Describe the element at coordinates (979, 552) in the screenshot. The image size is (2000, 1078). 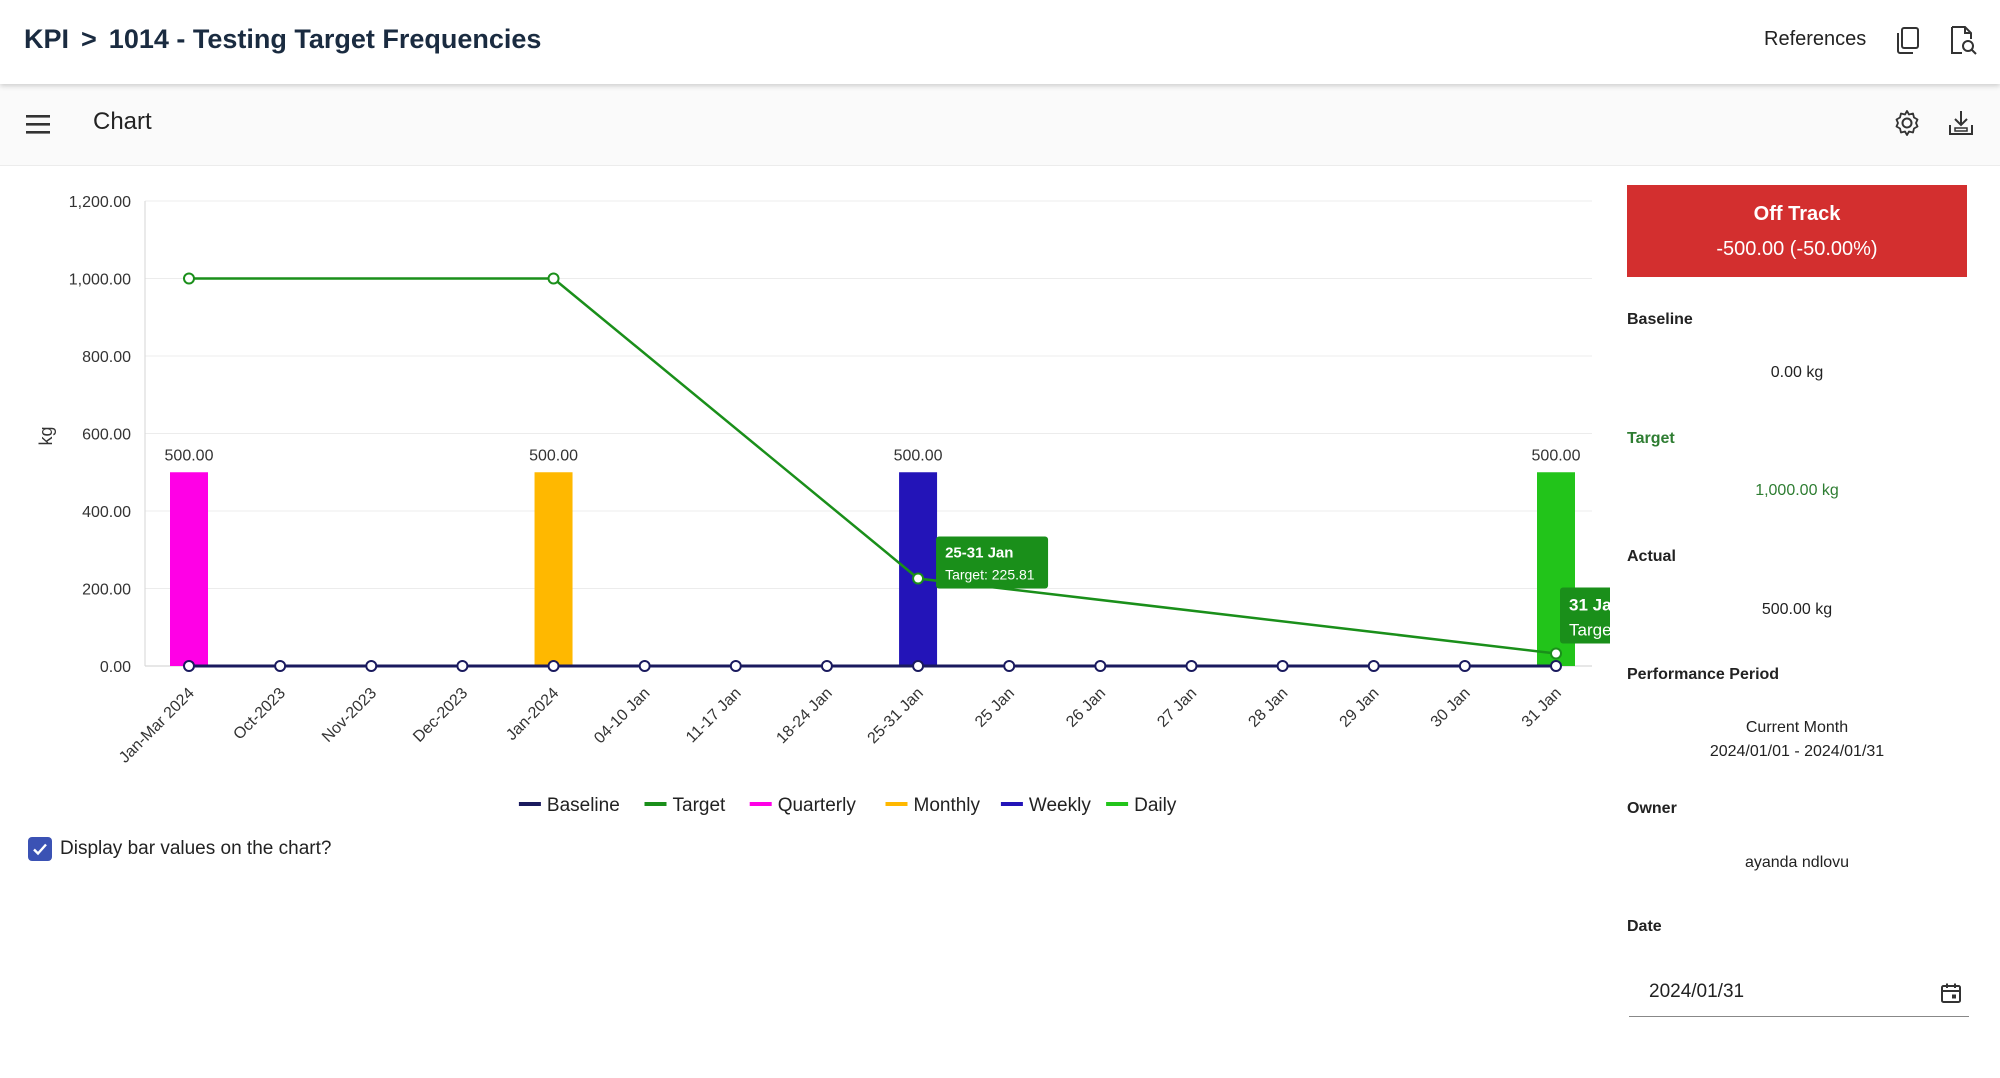
I see `tooltip-title: 25-31 Jan` at that location.